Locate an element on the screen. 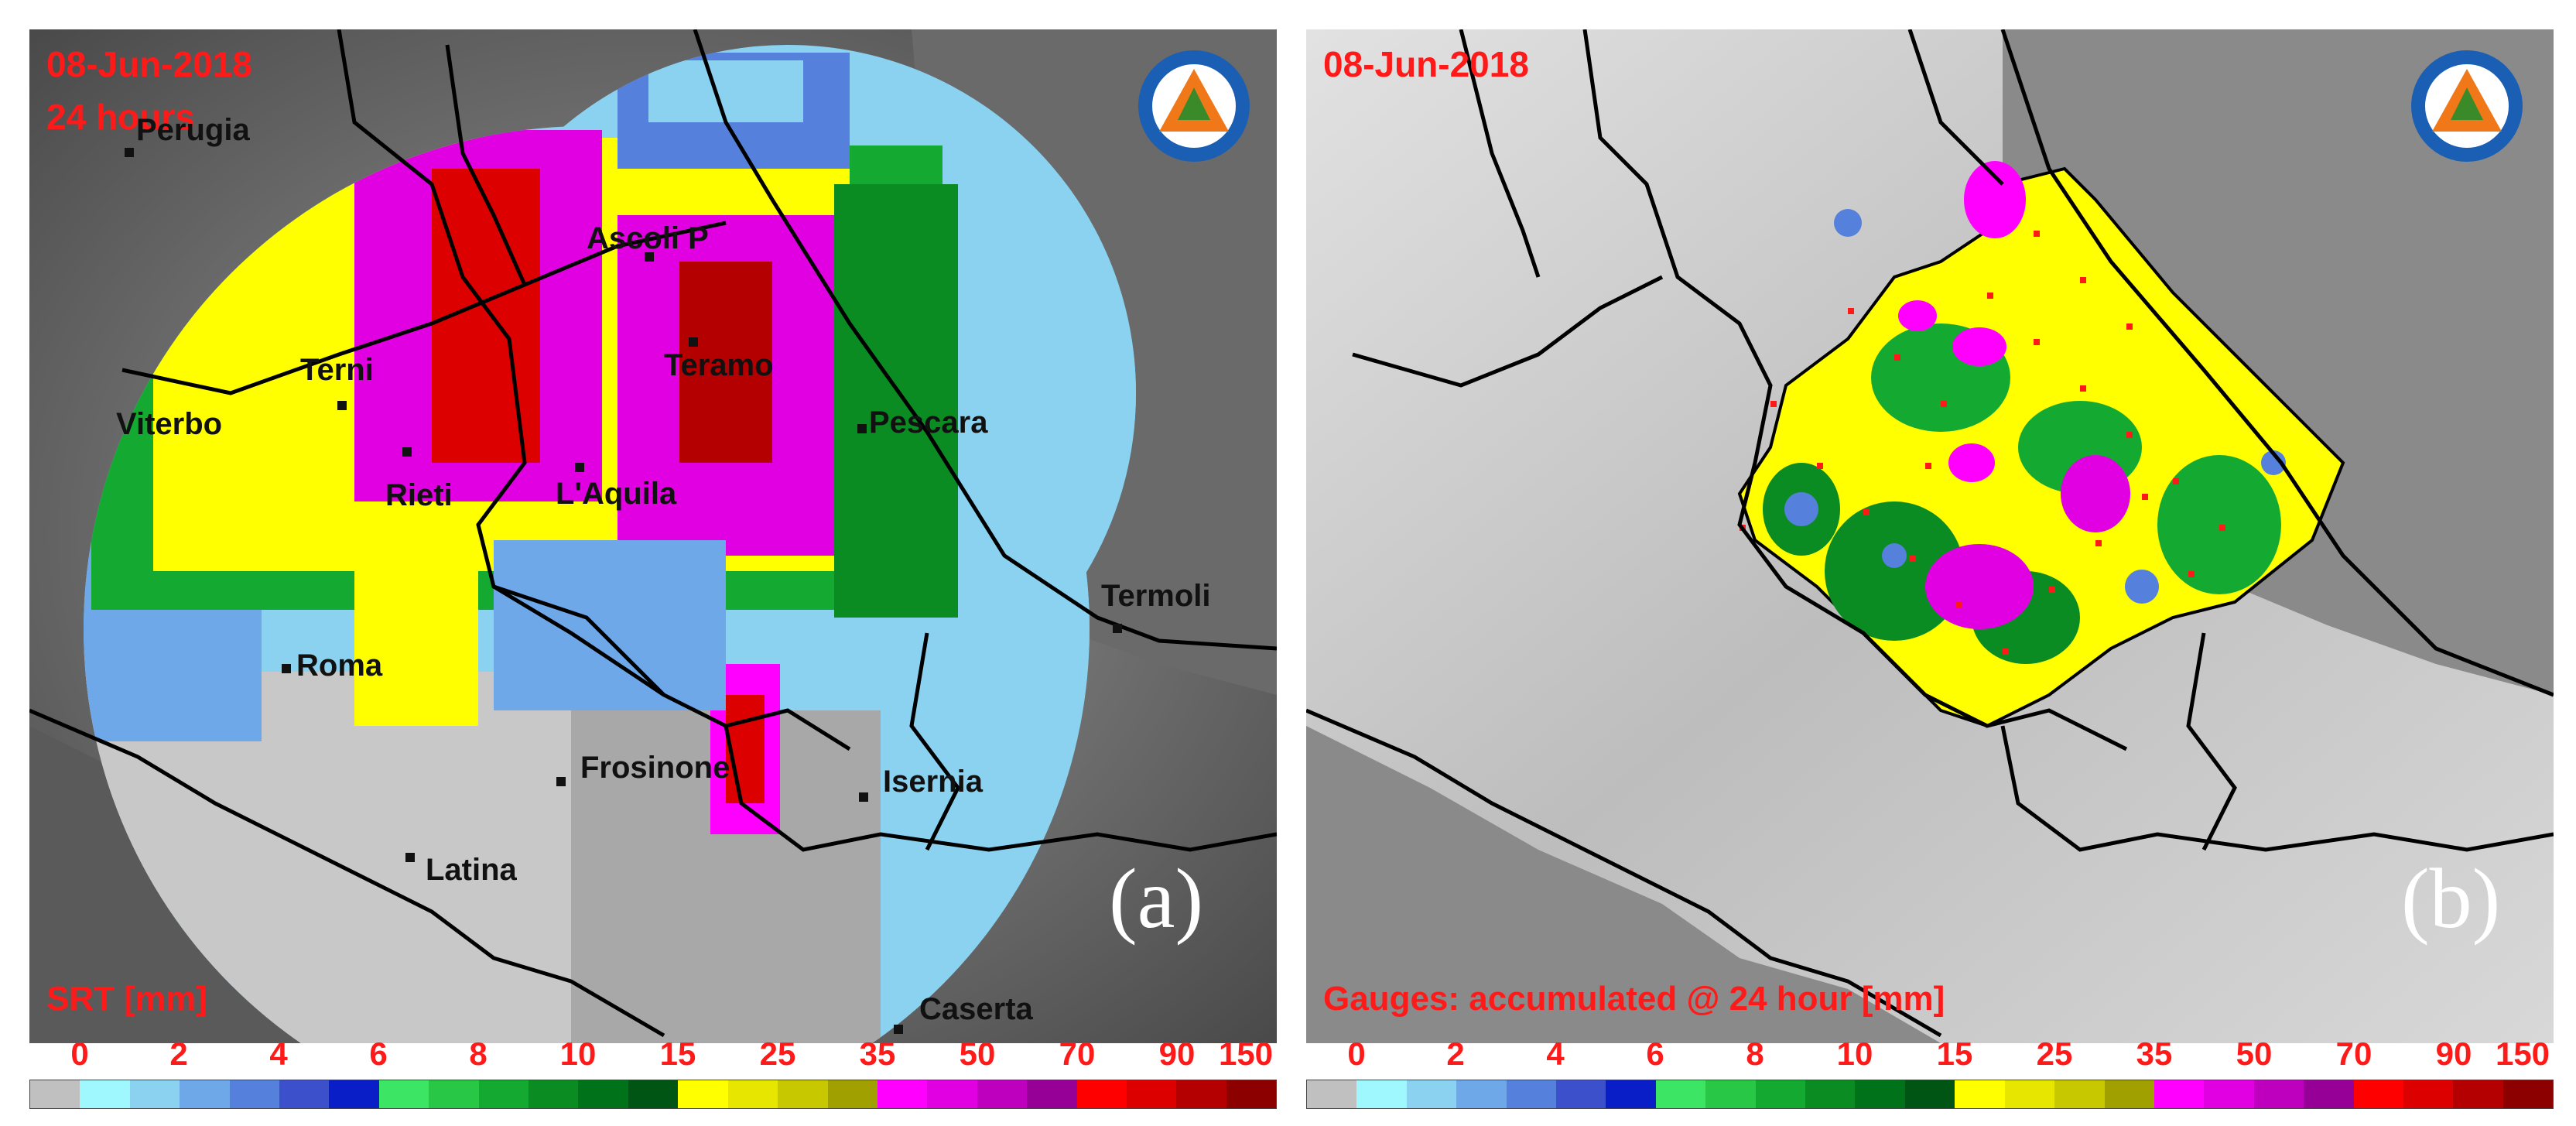 This screenshot has width=2576, height=1126. city-label: Perugia is located at coordinates (193, 130).